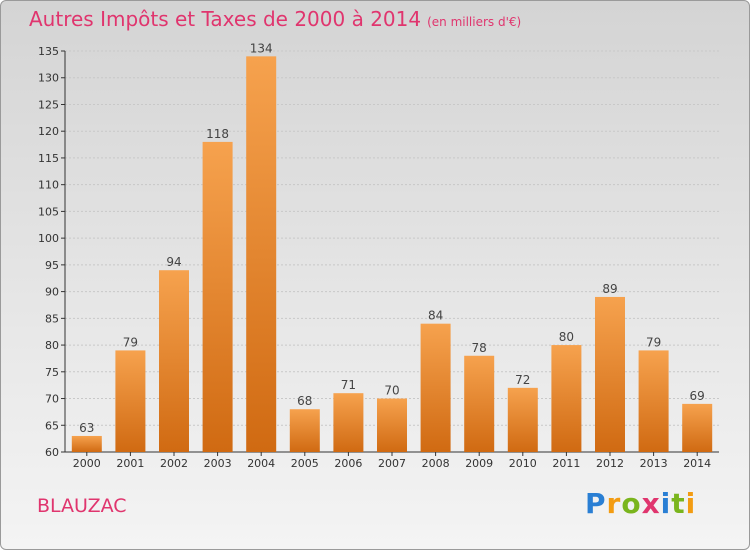 This screenshot has height=550, width=750. What do you see at coordinates (52, 399) in the screenshot?
I see `y-tick-label: 70` at bounding box center [52, 399].